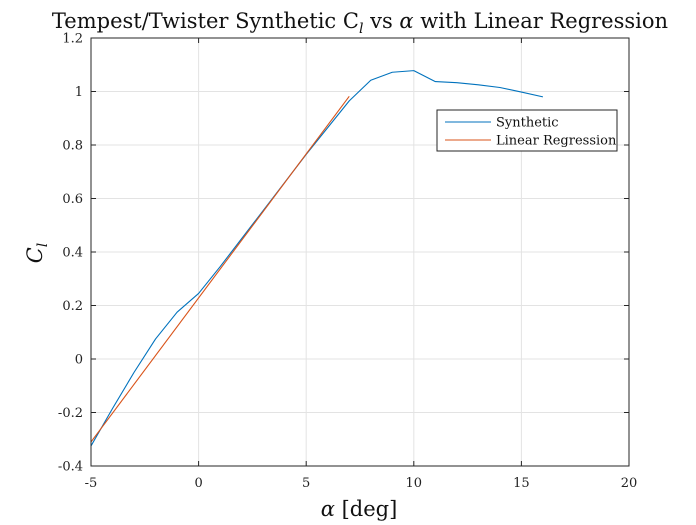 This screenshot has height=525, width=696. I want to click on legend-entry-label: Linear Regression, so click(556, 141).